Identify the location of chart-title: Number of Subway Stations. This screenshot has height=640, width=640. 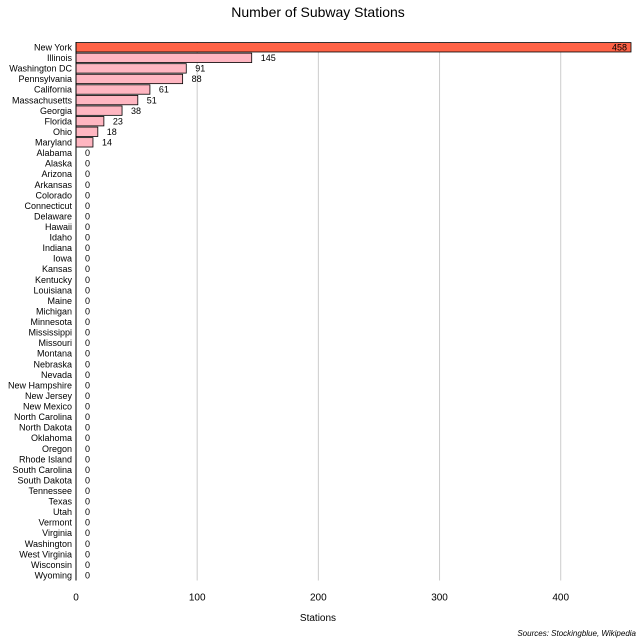
(318, 12).